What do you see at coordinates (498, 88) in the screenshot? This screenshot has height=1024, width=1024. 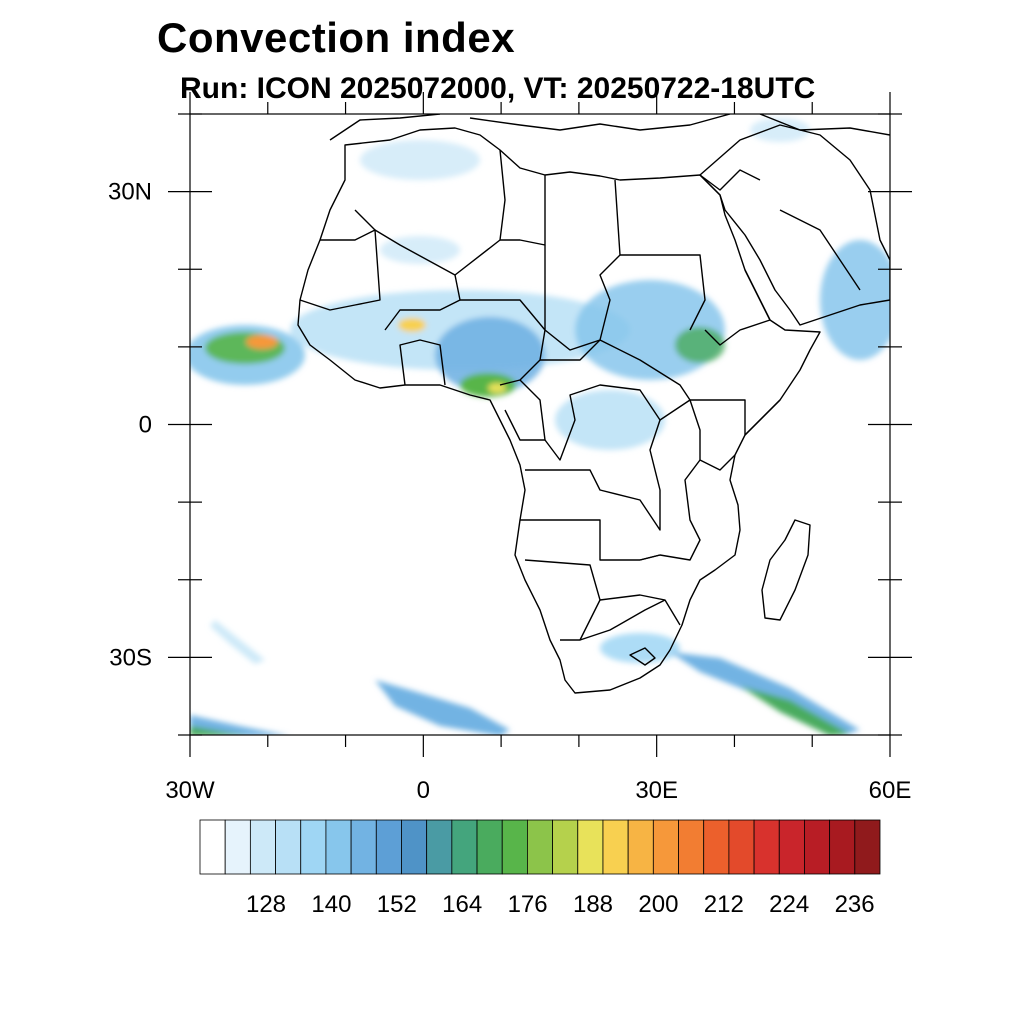 I see `chart-subtitle: Run: ICON 2025072000, VT: 20250722-18UTC` at bounding box center [498, 88].